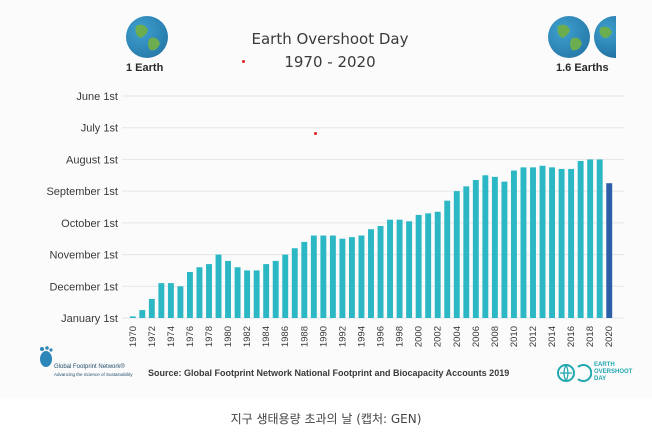 The image size is (652, 442). I want to click on bar-2006, so click(475, 249).